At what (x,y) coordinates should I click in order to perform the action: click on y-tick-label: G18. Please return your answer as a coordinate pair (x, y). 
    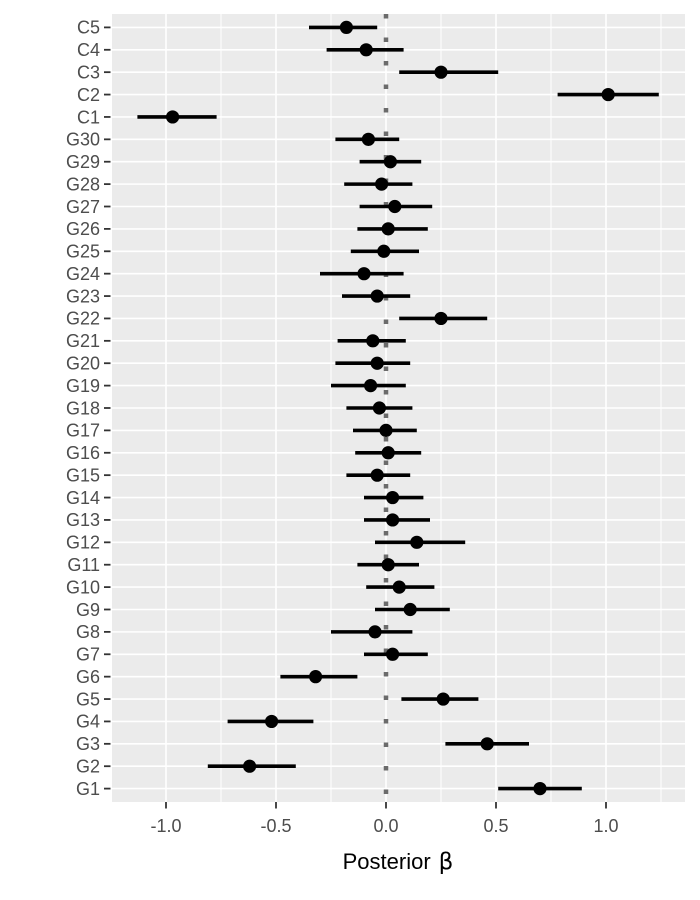
    Looking at the image, I should click on (83, 408).